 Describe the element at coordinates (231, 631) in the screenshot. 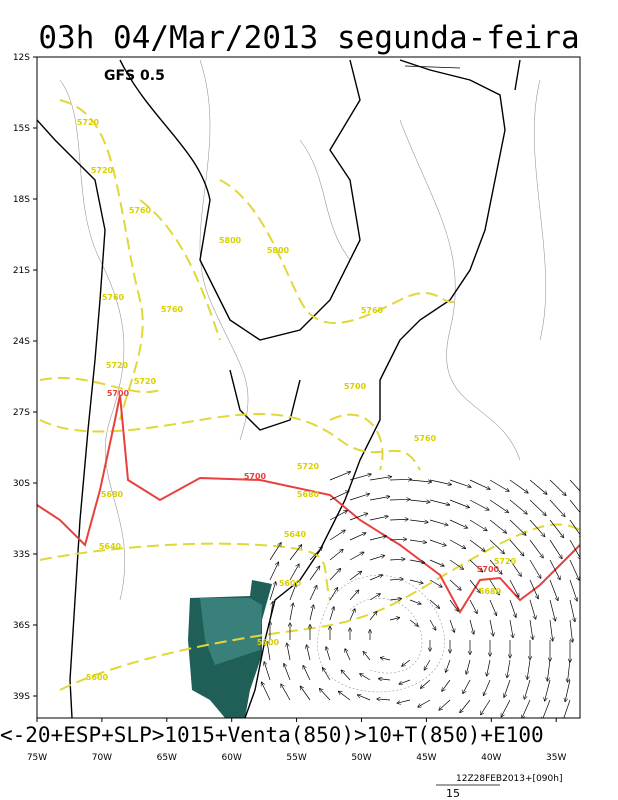

I see `shaded-region` at that location.